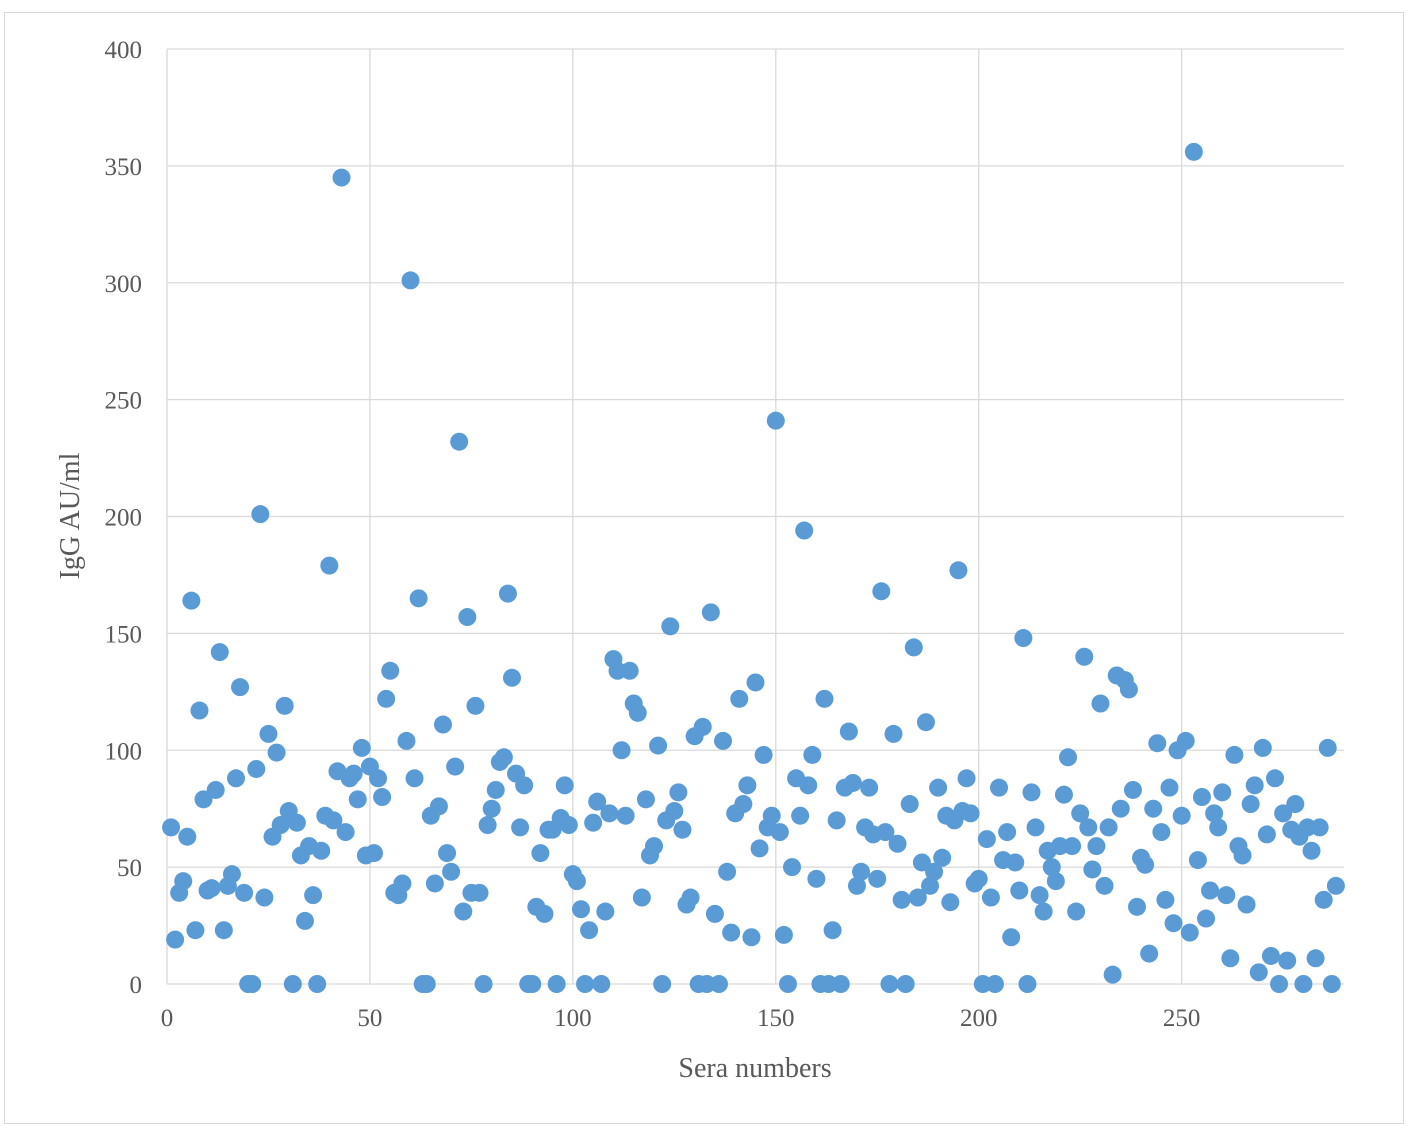 The height and width of the screenshot is (1131, 1417). I want to click on y-axis-tick-labels: 0 50 100 150 200 250 300 350 400, so click(124, 518).